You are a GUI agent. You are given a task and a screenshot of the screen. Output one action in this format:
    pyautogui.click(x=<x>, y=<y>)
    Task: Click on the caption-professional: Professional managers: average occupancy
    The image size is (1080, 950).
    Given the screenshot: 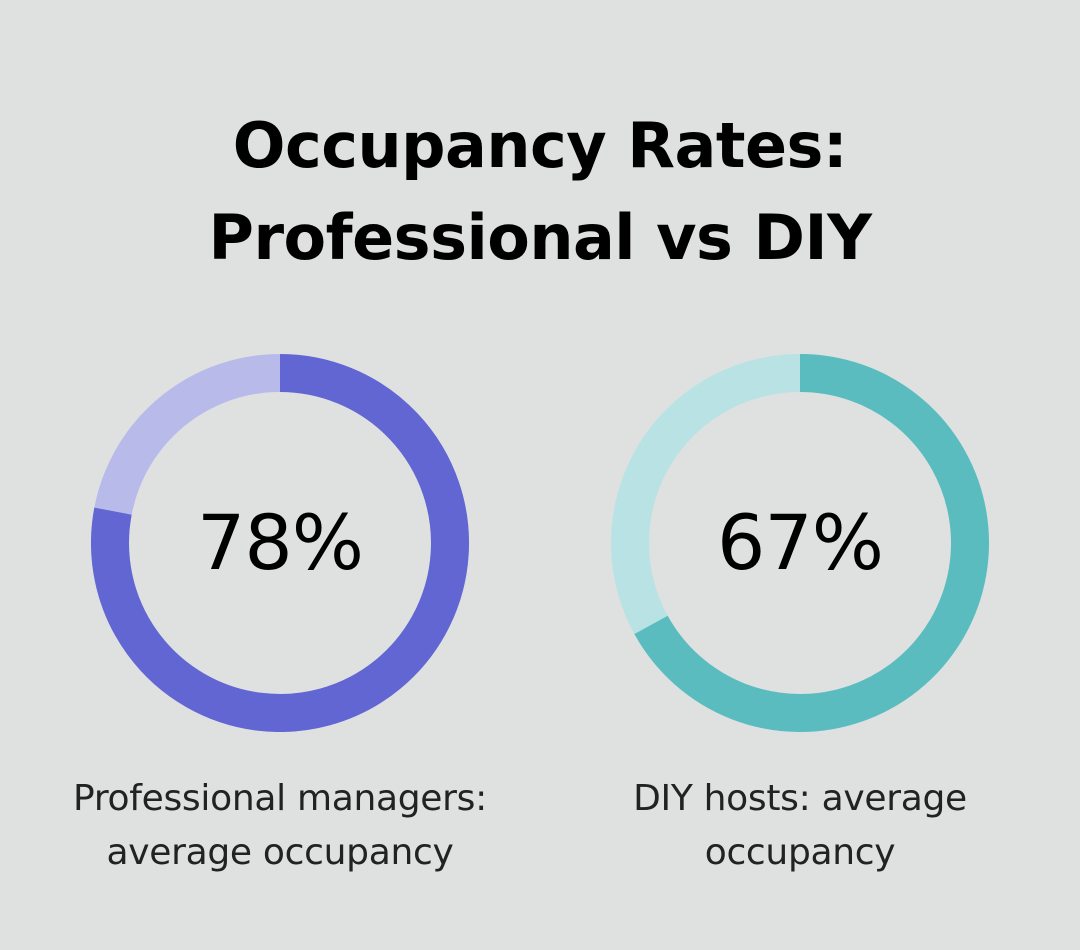 What is the action you would take?
    pyautogui.click(x=280, y=826)
    